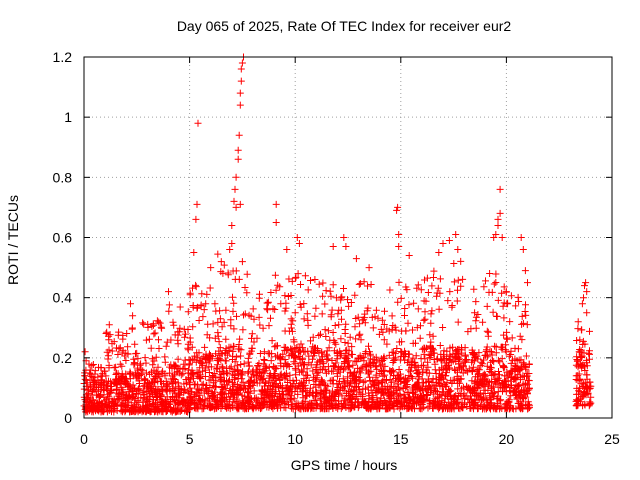  I want to click on y-tick-labels: 0 0.2 0.4 0.6 0.8 1 1.2, so click(63, 237).